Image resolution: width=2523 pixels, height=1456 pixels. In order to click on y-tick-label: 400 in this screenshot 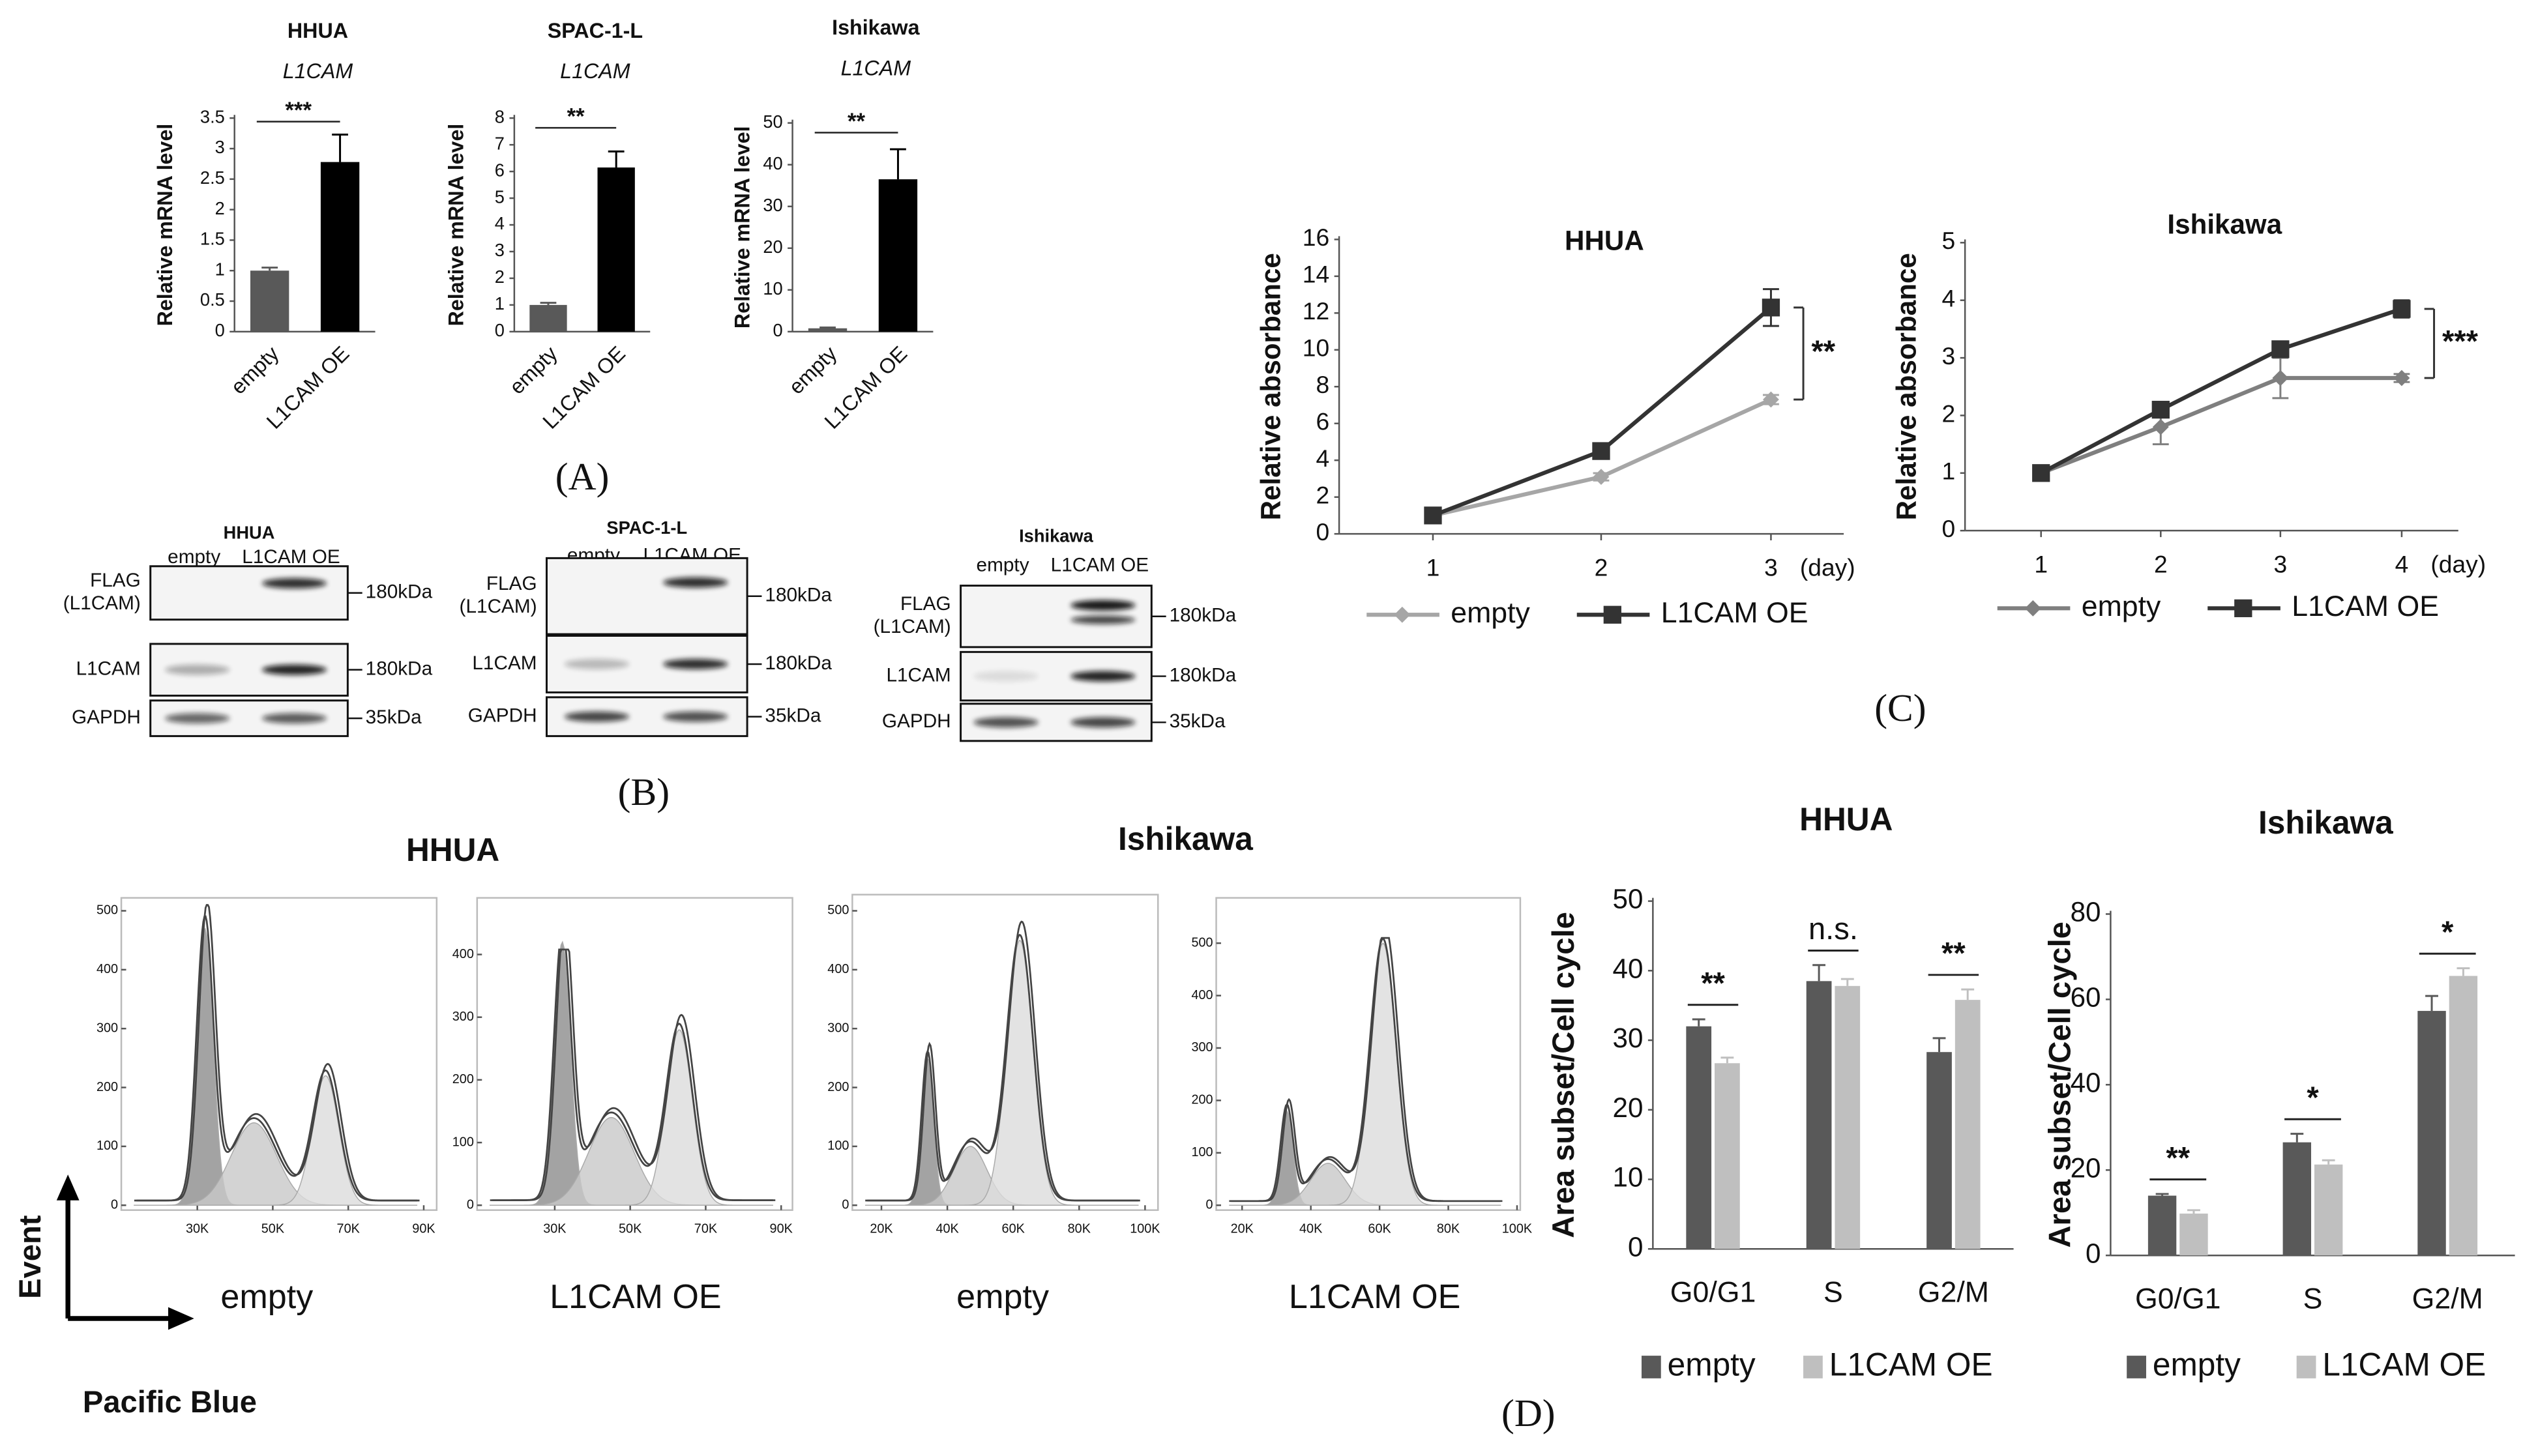, I will do `click(1202, 995)`.